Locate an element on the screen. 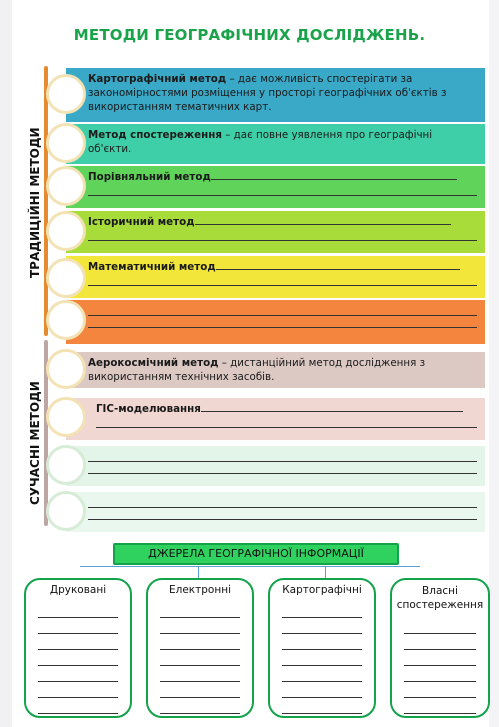  method-strip-mathematical: Математичний метод is located at coordinates (275, 277).